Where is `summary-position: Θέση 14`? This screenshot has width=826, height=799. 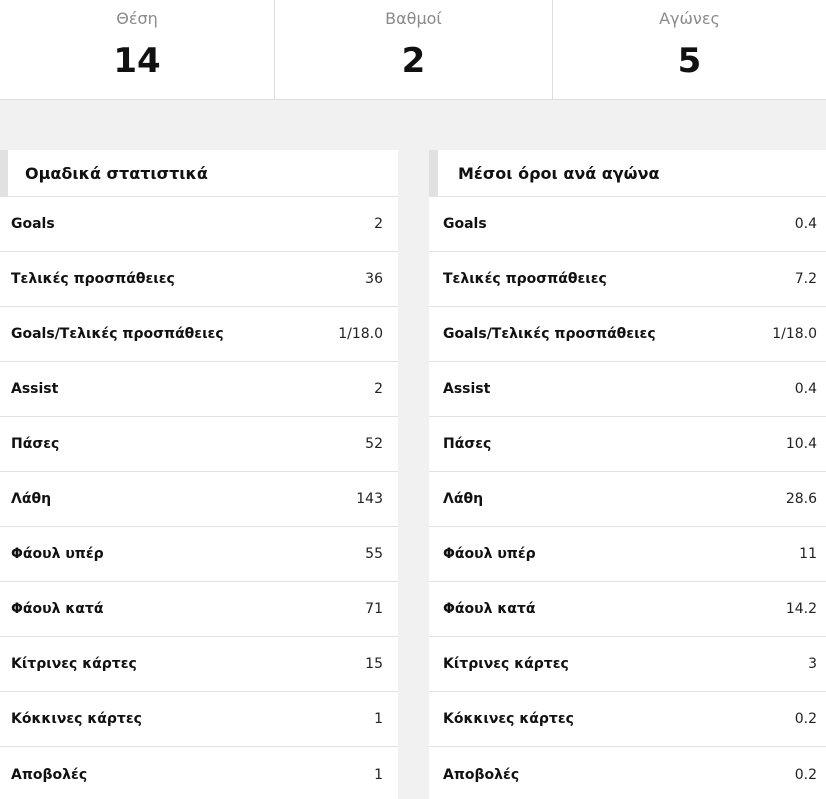
summary-position: Θέση 14 is located at coordinates (137, 49).